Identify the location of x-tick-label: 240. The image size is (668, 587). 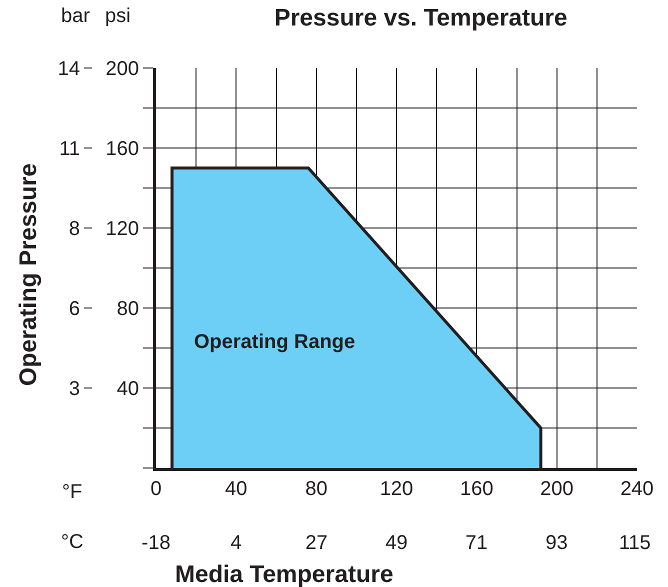
(637, 489).